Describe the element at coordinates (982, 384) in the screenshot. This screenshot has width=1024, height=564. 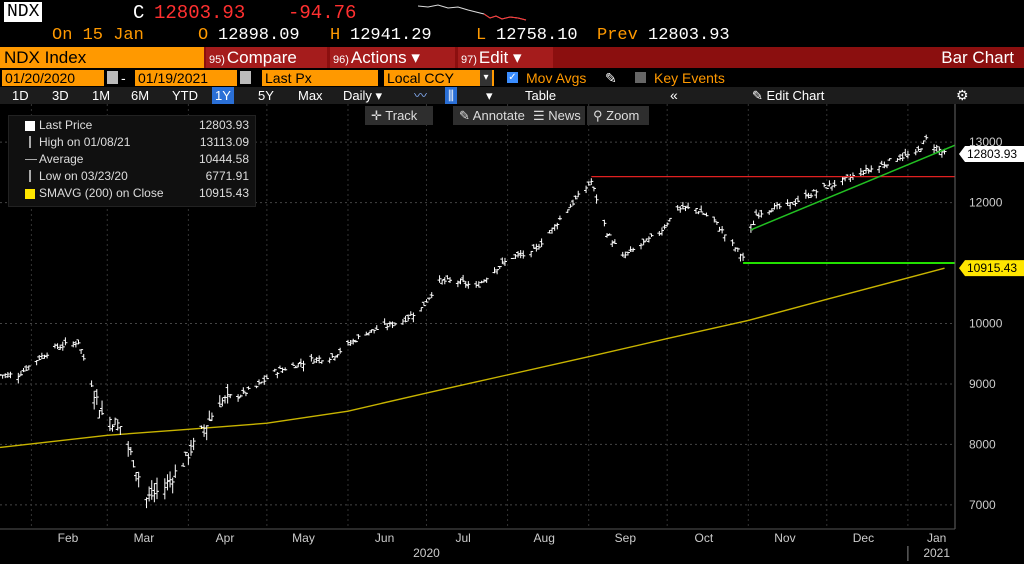
I see `y-tick-label: 9000` at that location.